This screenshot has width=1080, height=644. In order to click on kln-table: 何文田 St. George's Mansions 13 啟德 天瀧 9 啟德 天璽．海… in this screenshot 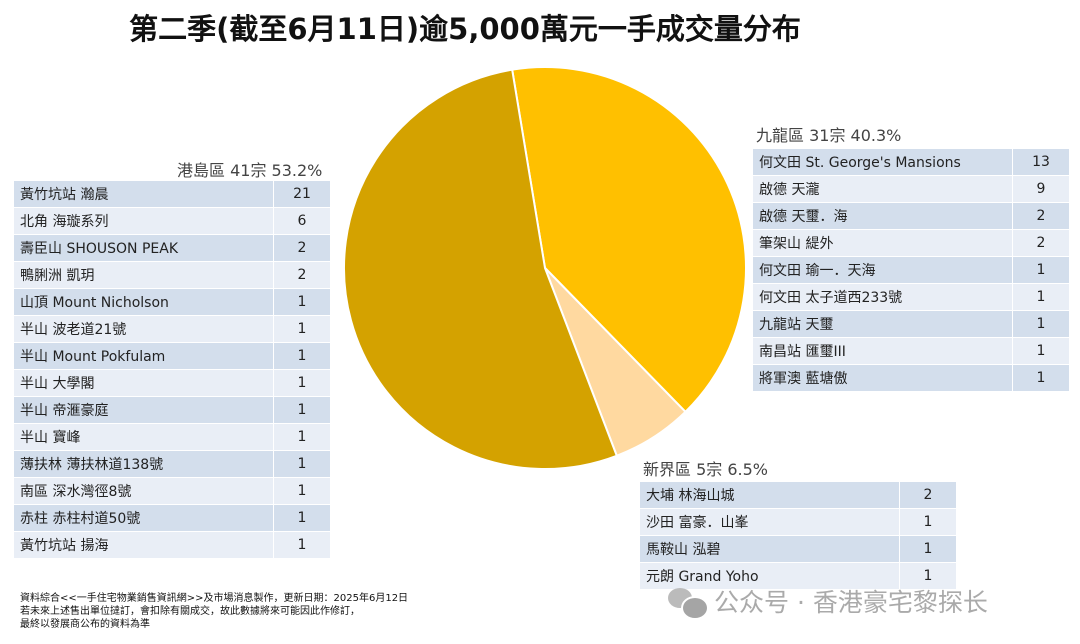, I will do `click(911, 270)`.